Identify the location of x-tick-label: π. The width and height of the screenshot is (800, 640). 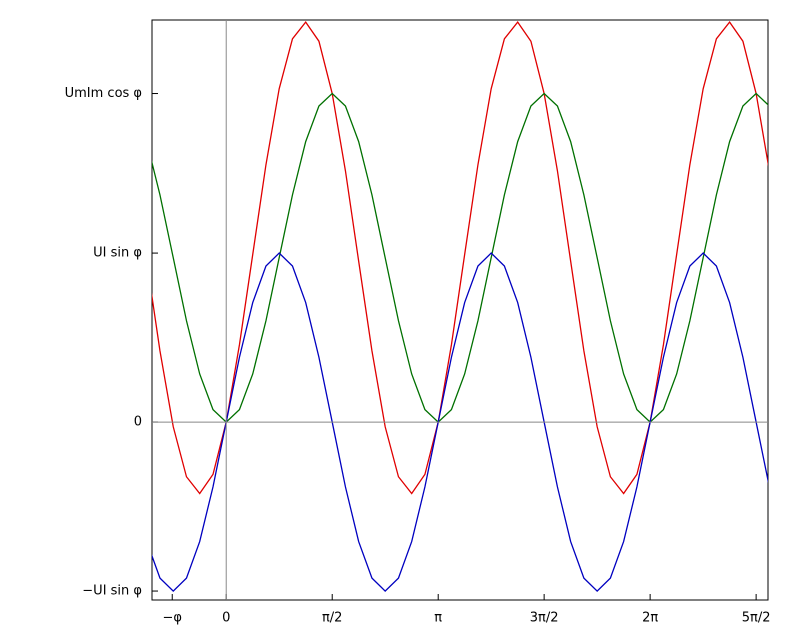
(438, 618).